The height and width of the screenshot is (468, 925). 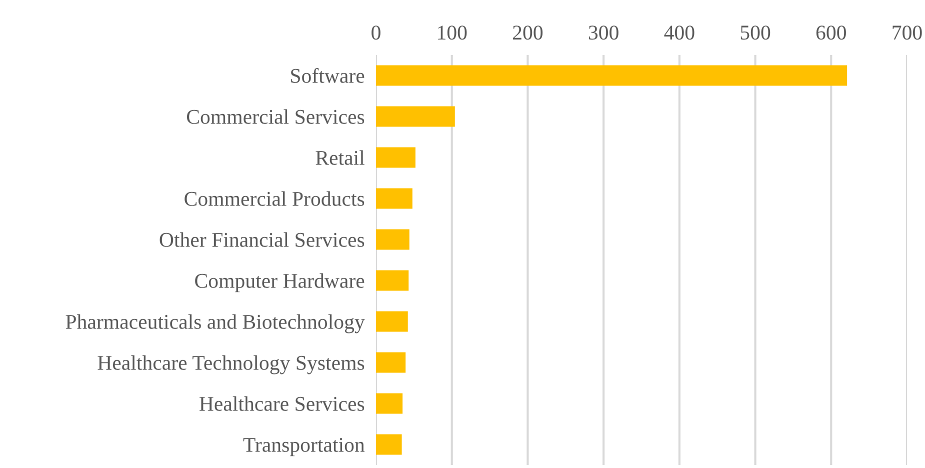 What do you see at coordinates (327, 75) in the screenshot?
I see `y-tick-label: Software` at bounding box center [327, 75].